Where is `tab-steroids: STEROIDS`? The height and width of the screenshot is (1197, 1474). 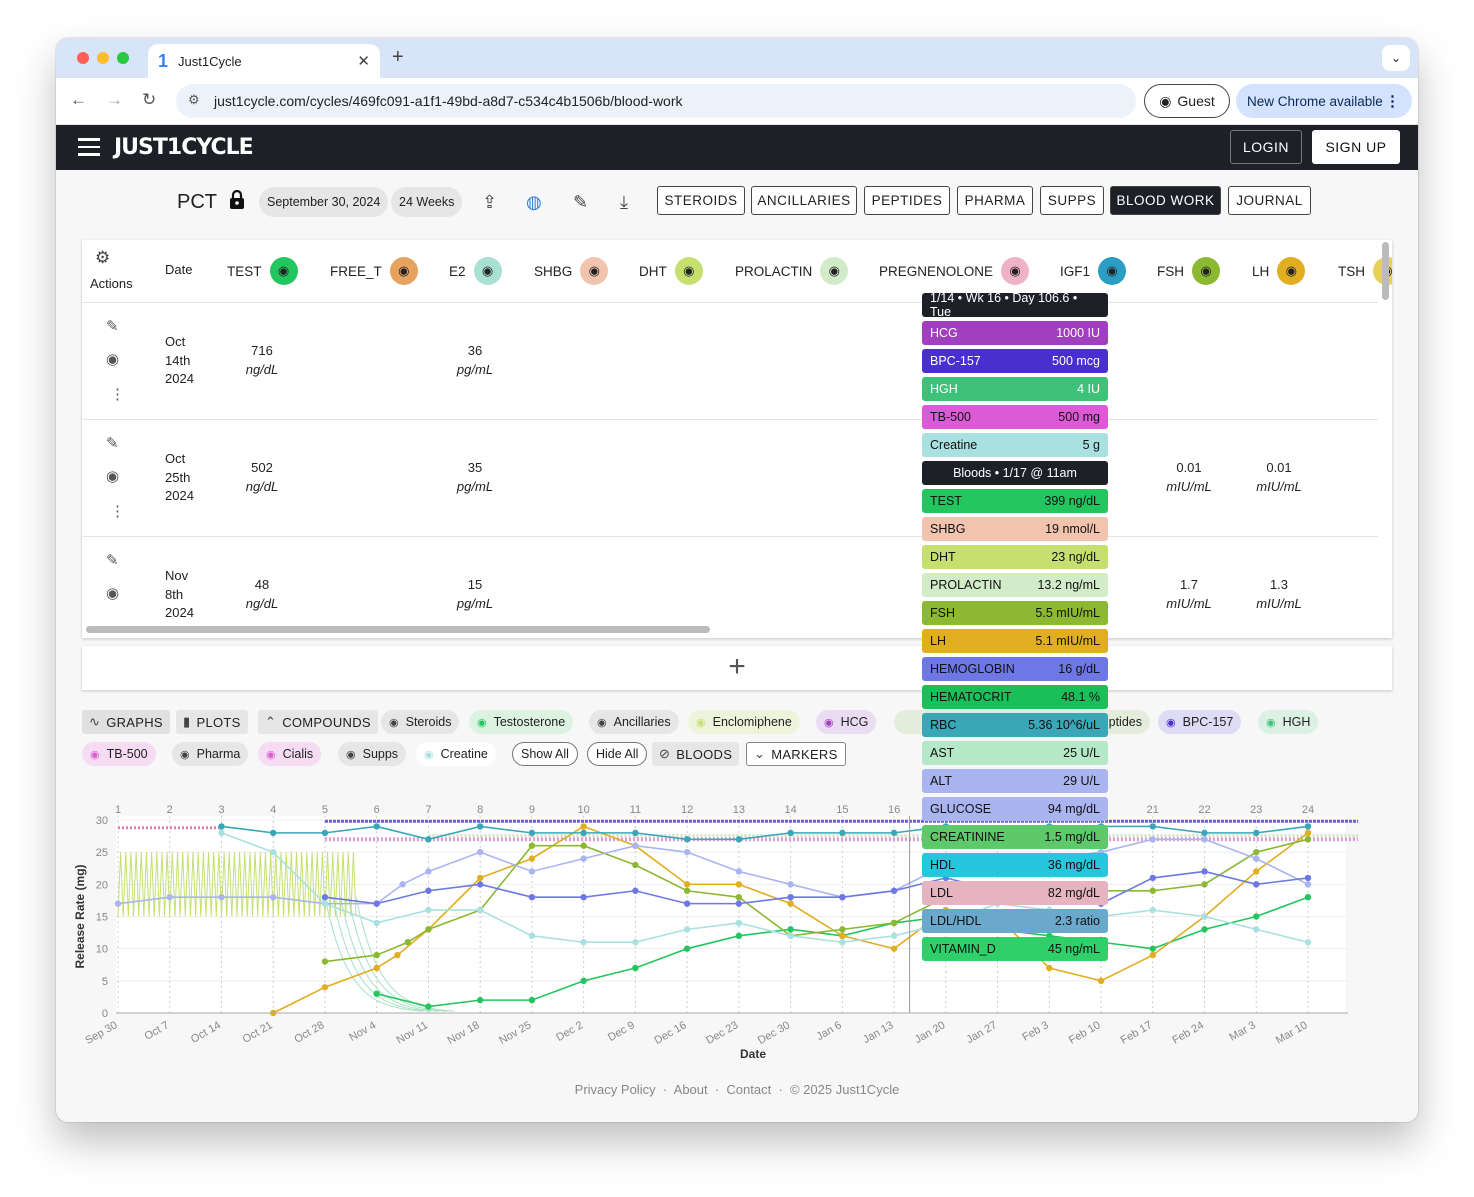 tab-steroids: STEROIDS is located at coordinates (701, 200).